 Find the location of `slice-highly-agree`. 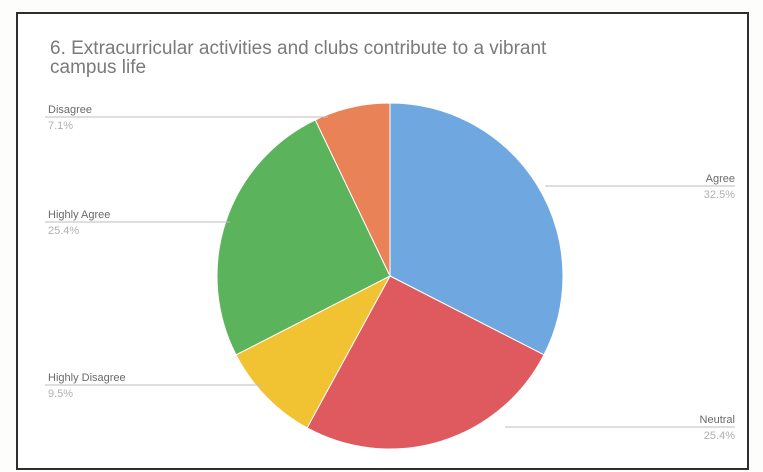

slice-highly-agree is located at coordinates (303, 237).